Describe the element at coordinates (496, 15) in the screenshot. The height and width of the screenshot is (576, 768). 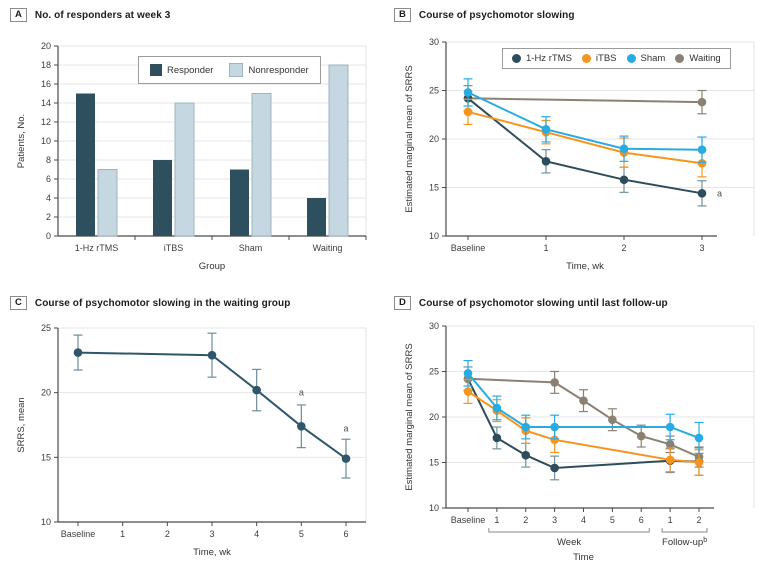
I see `panel-b-title: Course of psychomotor slowing` at that location.